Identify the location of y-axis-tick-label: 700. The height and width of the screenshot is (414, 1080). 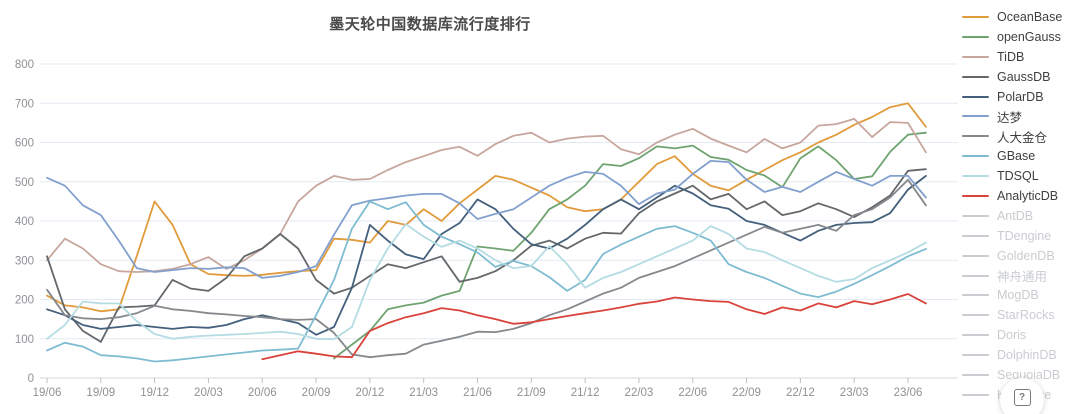
(24, 104).